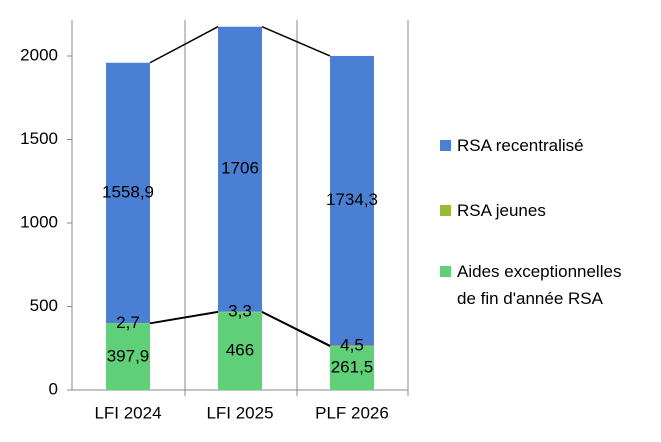 The width and height of the screenshot is (661, 442). I want to click on data-label: 1734,3, so click(352, 199).